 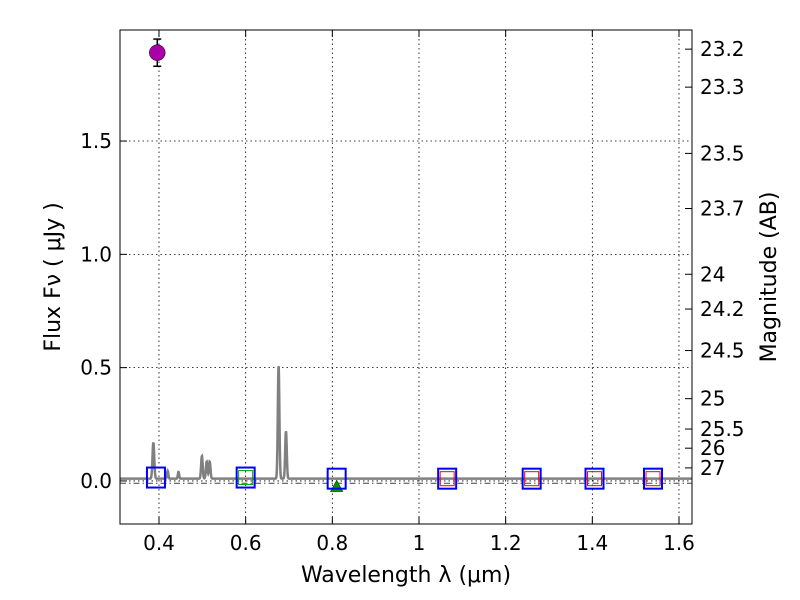 What do you see at coordinates (679, 543) in the screenshot?
I see `x-tick-label: 1.6` at bounding box center [679, 543].